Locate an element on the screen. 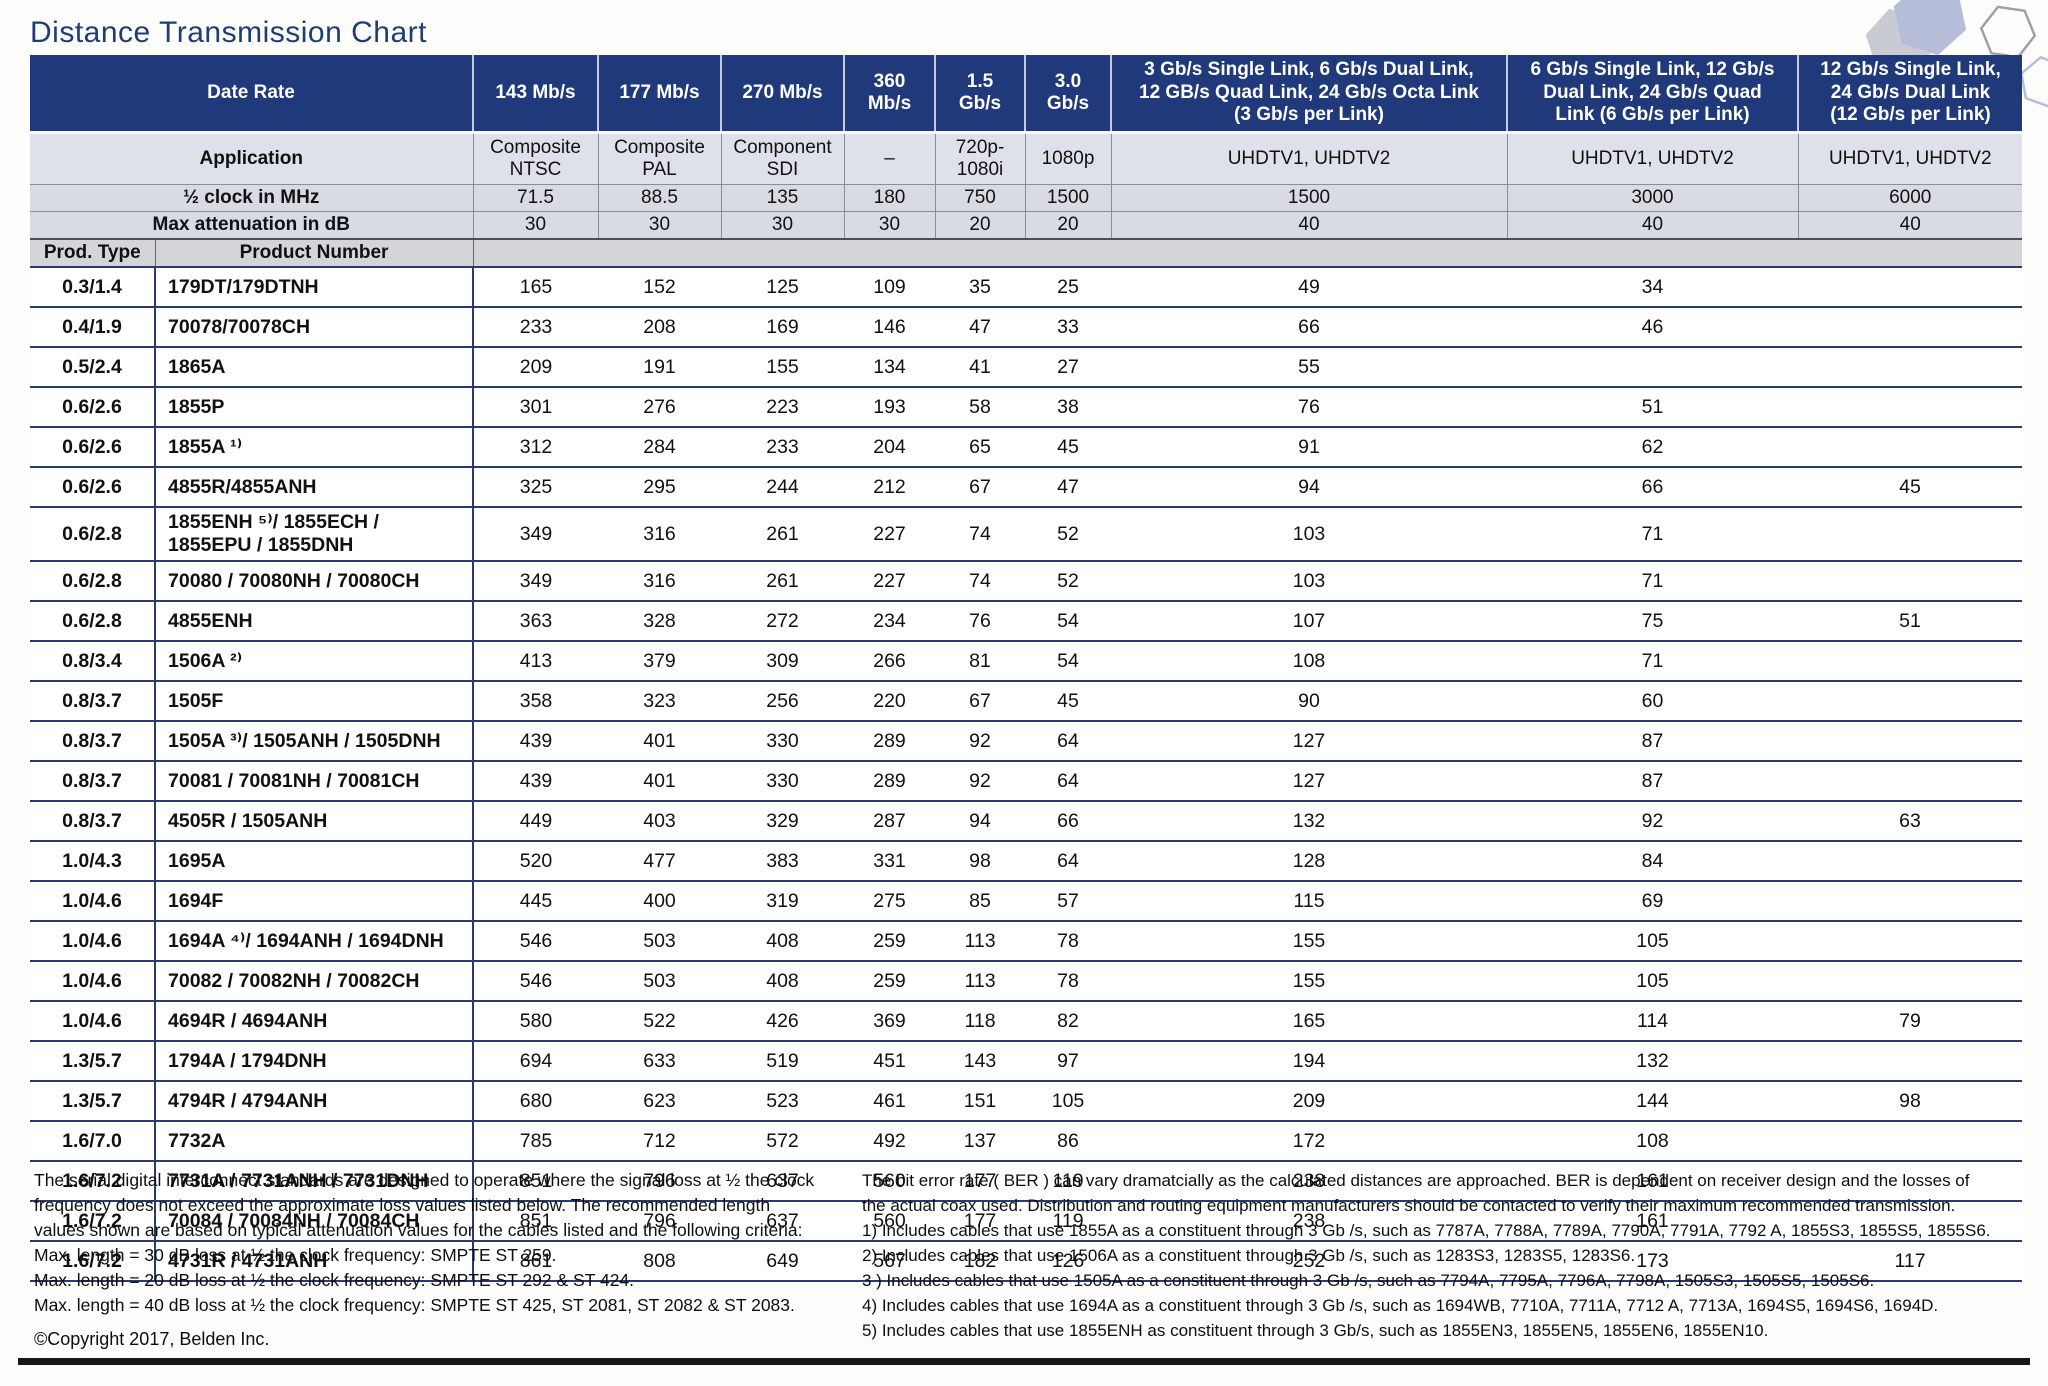  distance-value-cell: 87 is located at coordinates (1652, 741).